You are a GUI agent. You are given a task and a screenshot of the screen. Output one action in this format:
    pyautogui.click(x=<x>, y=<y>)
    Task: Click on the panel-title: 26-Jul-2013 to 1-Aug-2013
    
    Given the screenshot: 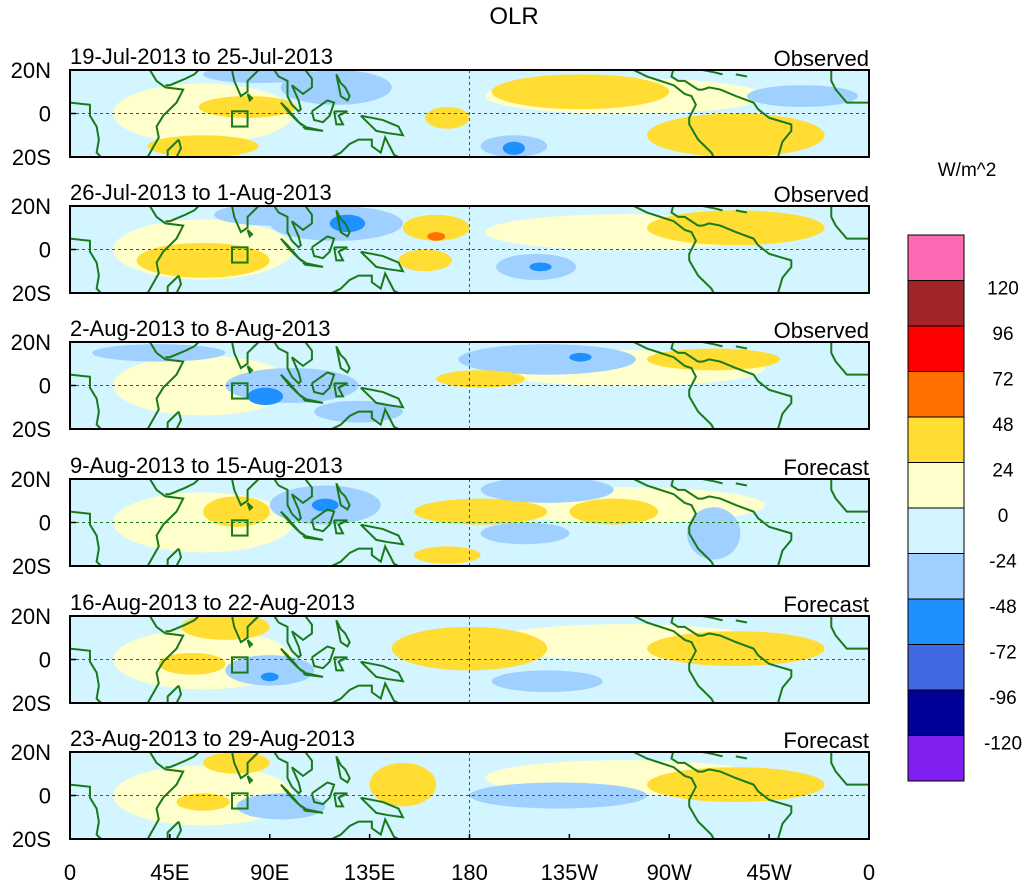 What is the action you would take?
    pyautogui.click(x=201, y=192)
    